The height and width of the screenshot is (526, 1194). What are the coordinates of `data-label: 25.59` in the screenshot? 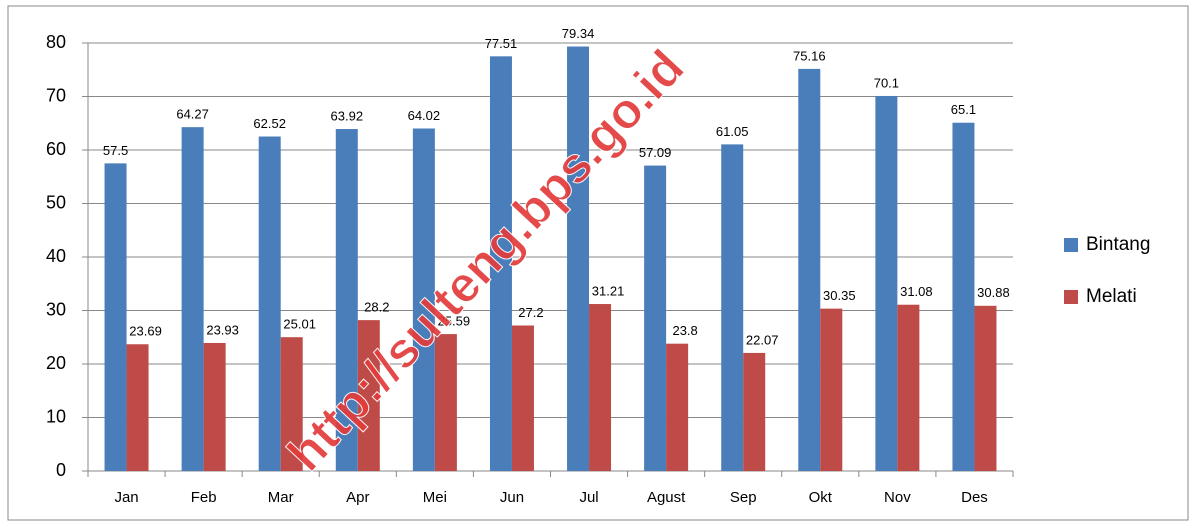 It's located at (454, 321).